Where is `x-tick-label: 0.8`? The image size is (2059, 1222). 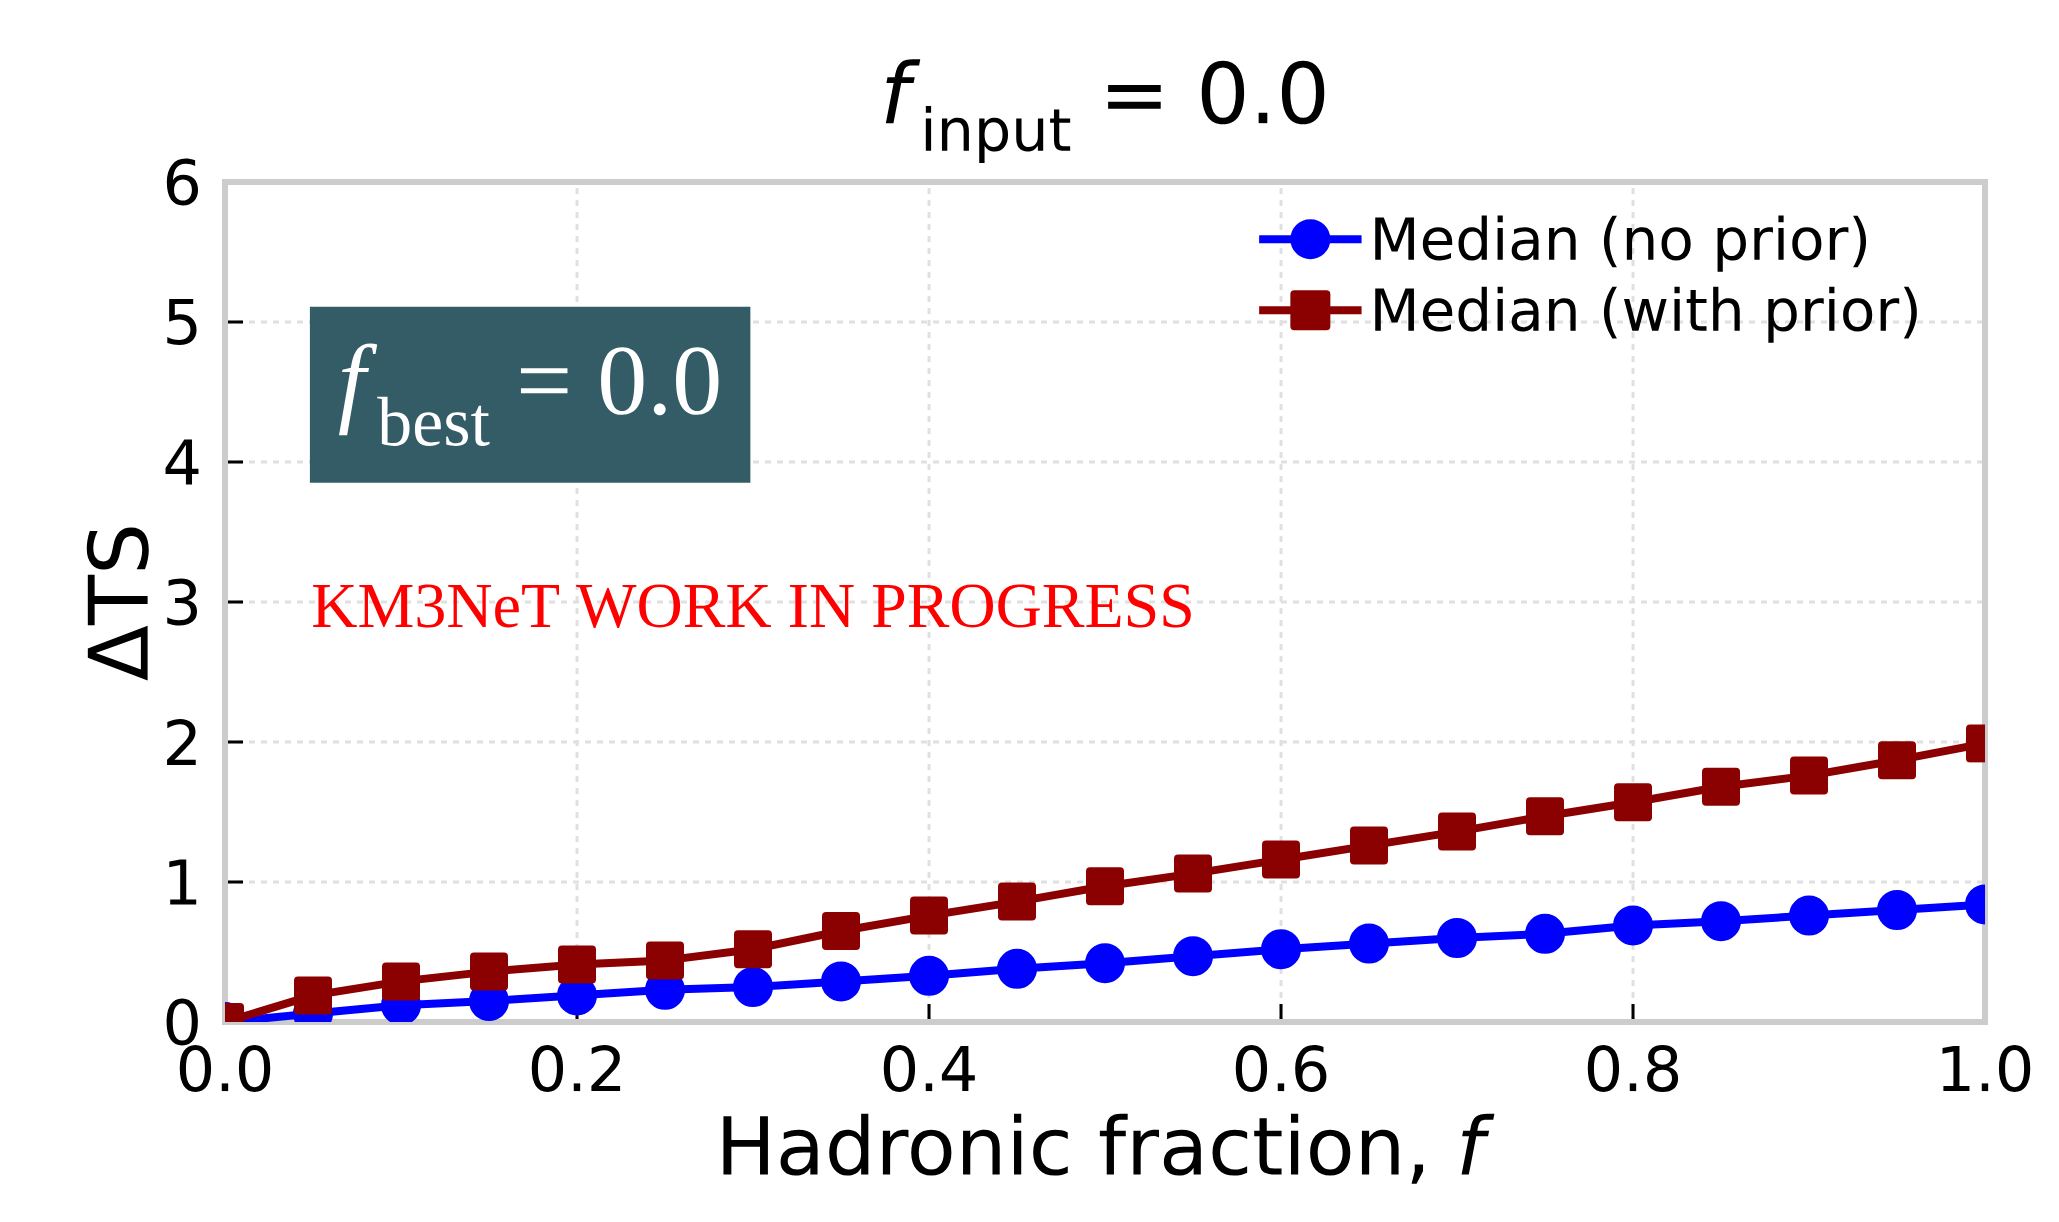 x-tick-label: 0.8 is located at coordinates (1633, 1068).